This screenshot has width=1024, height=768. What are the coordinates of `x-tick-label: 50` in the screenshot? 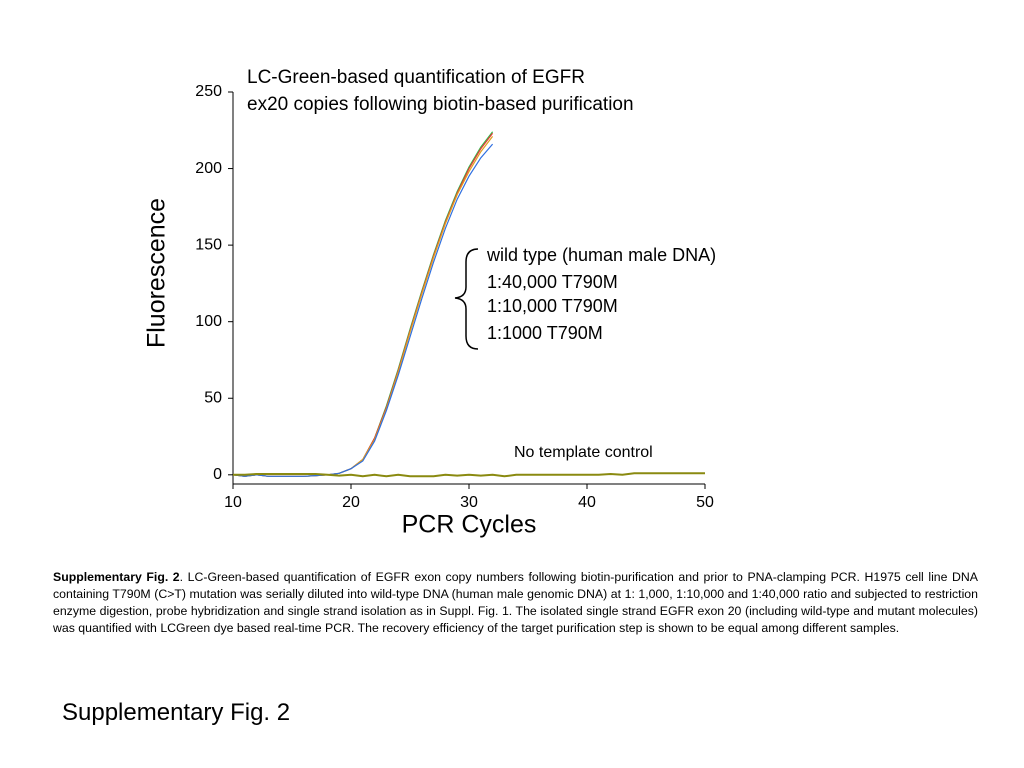 It's located at (705, 502).